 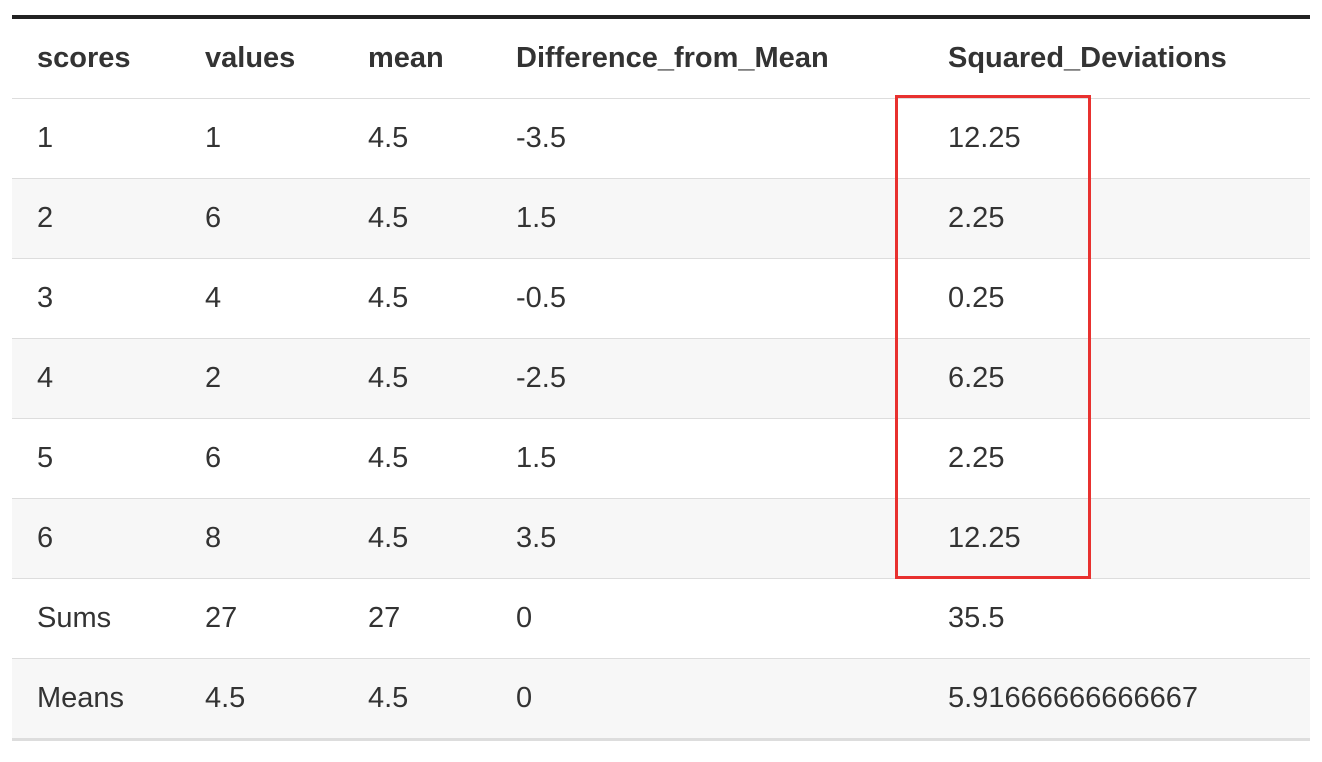 What do you see at coordinates (96, 699) in the screenshot?
I see `table-cell: Means` at bounding box center [96, 699].